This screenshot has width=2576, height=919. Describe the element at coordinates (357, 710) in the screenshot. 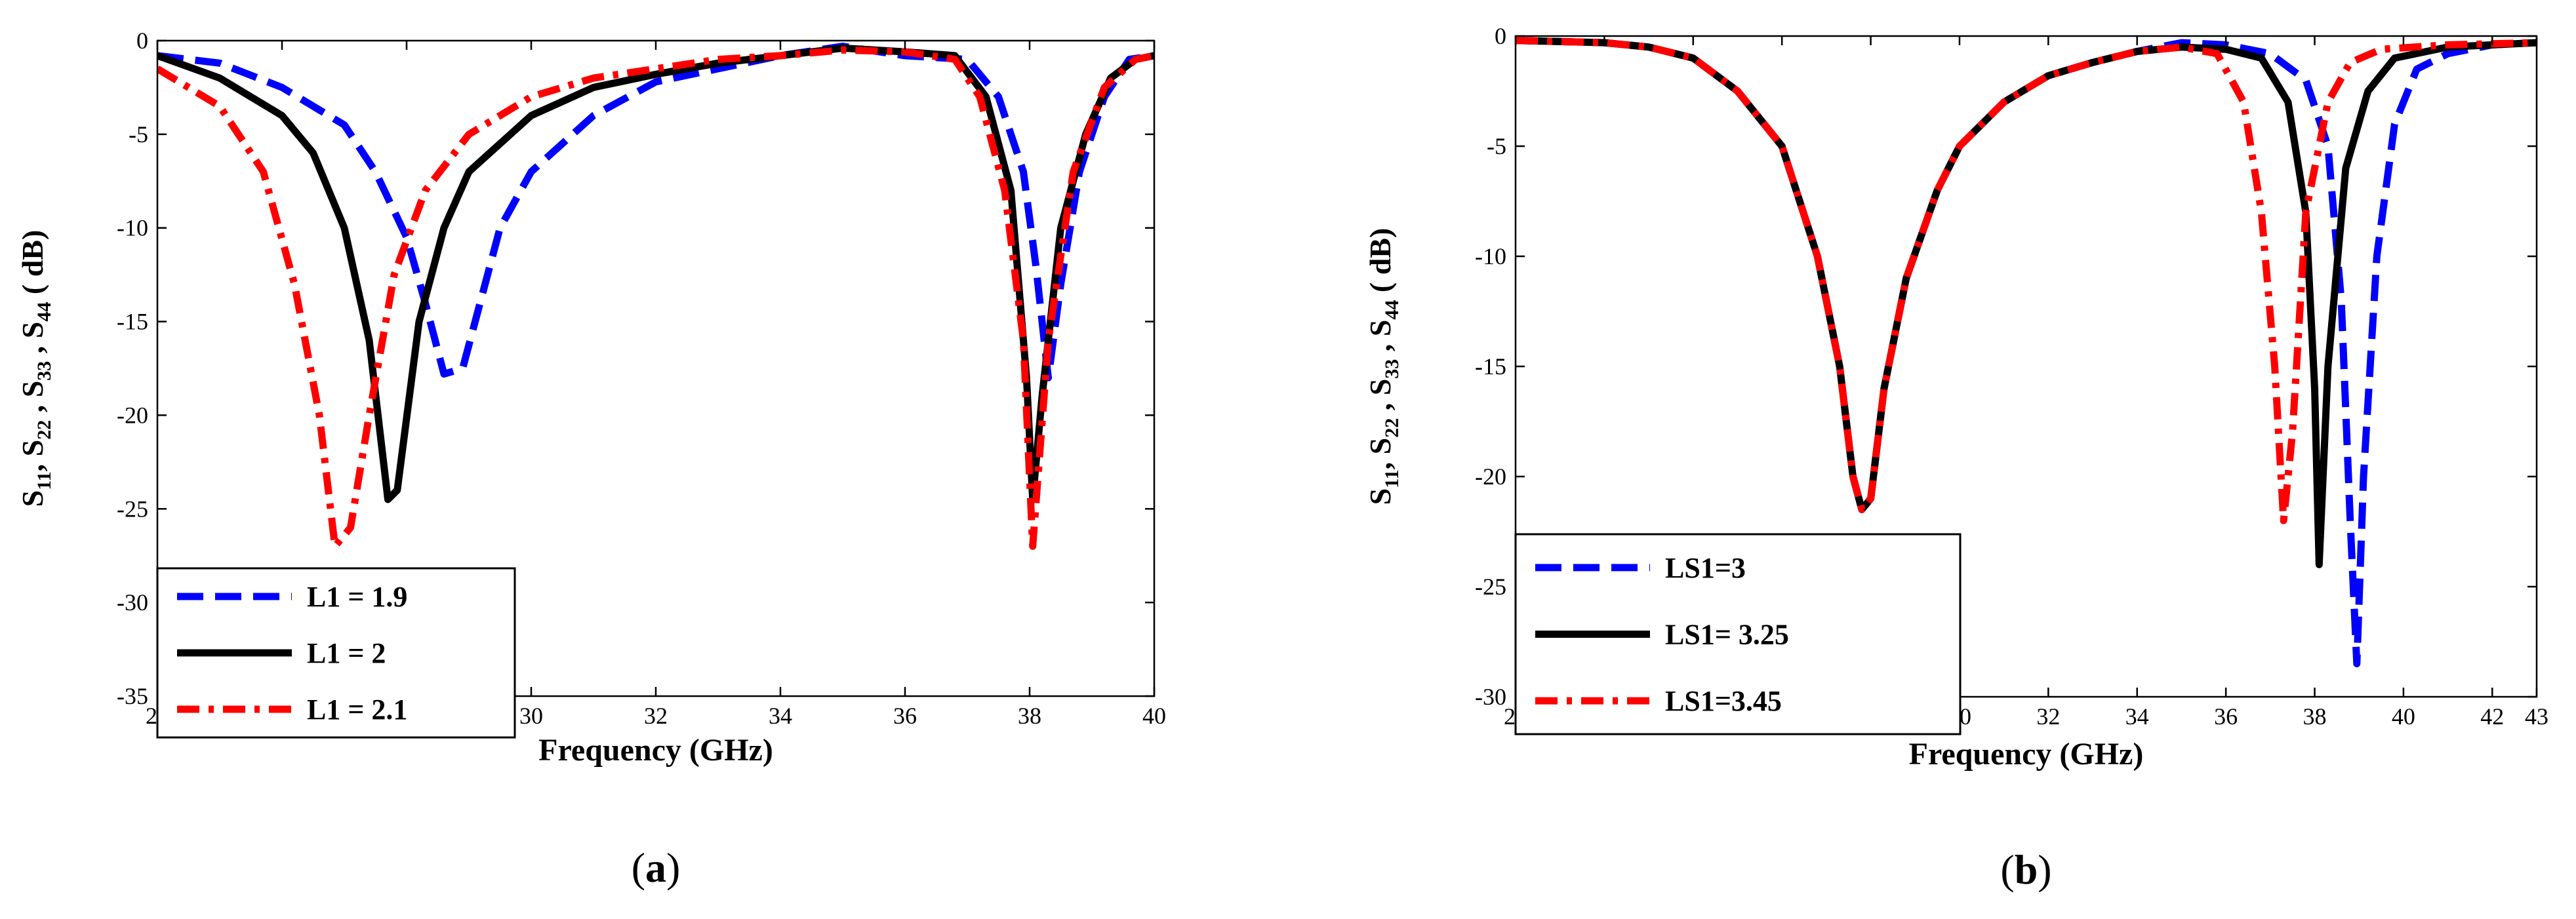

I see `legend-label-2: L1 = 2.1` at that location.